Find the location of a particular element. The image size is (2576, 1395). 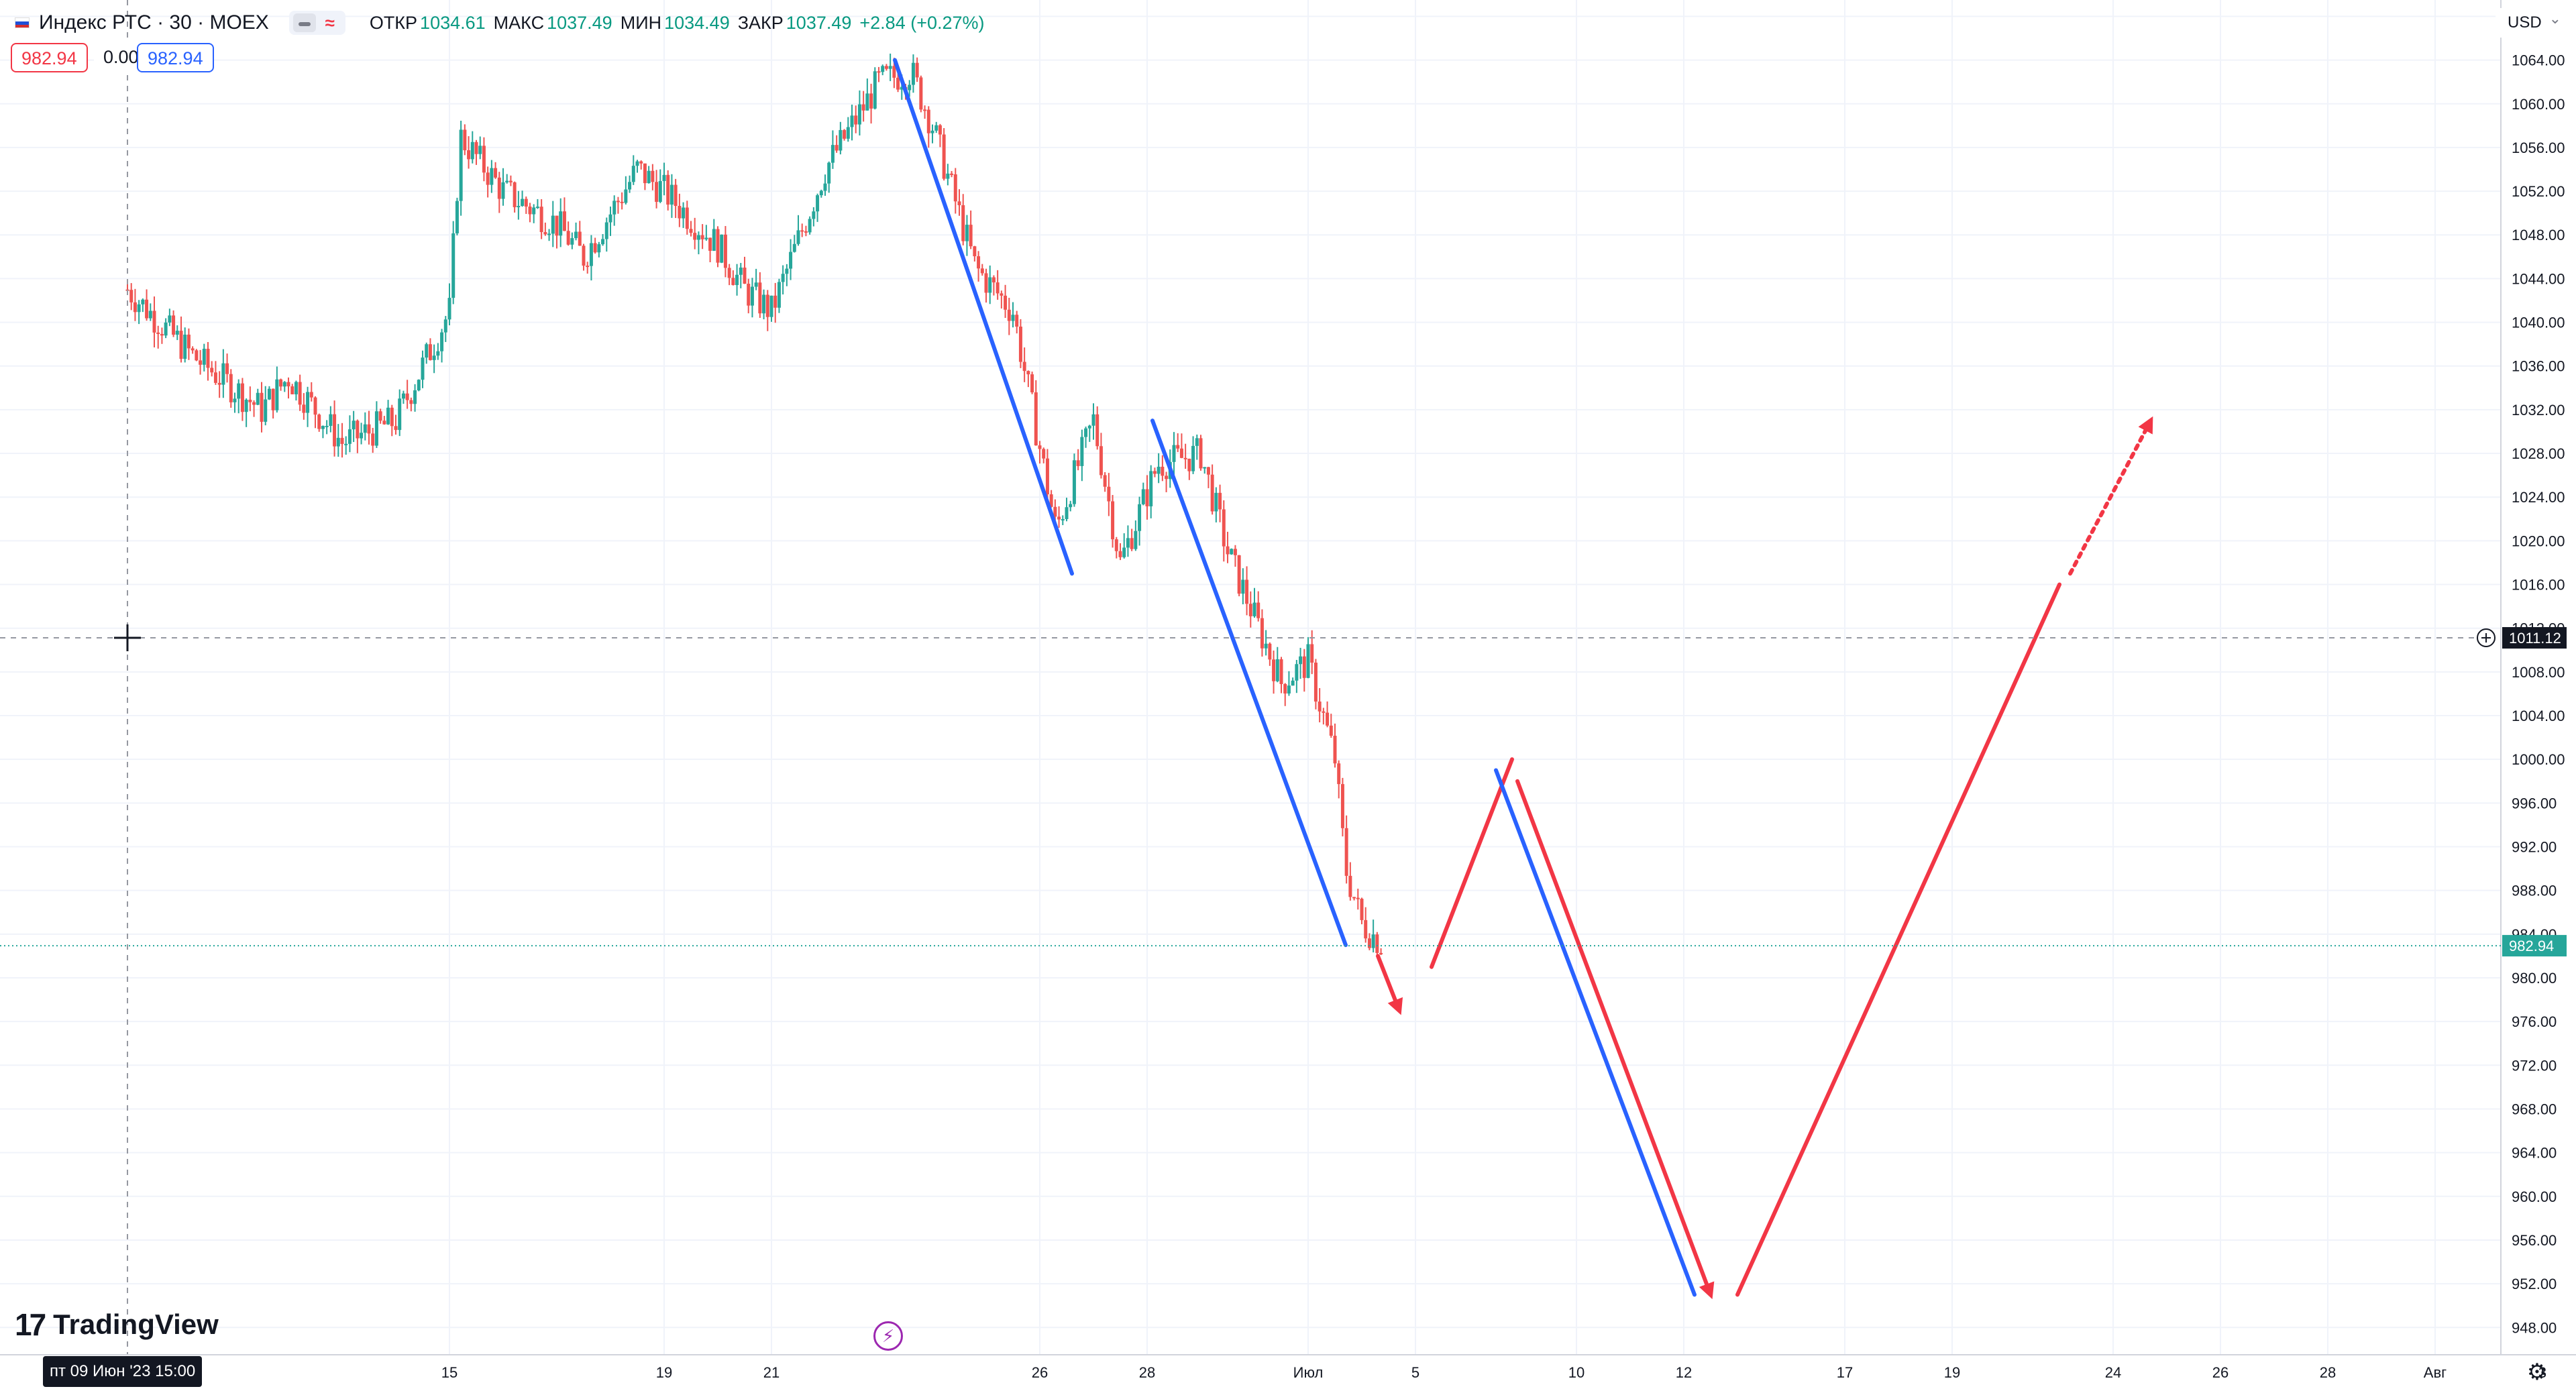

price-tick-label: 1024.00 is located at coordinates (2538, 497).